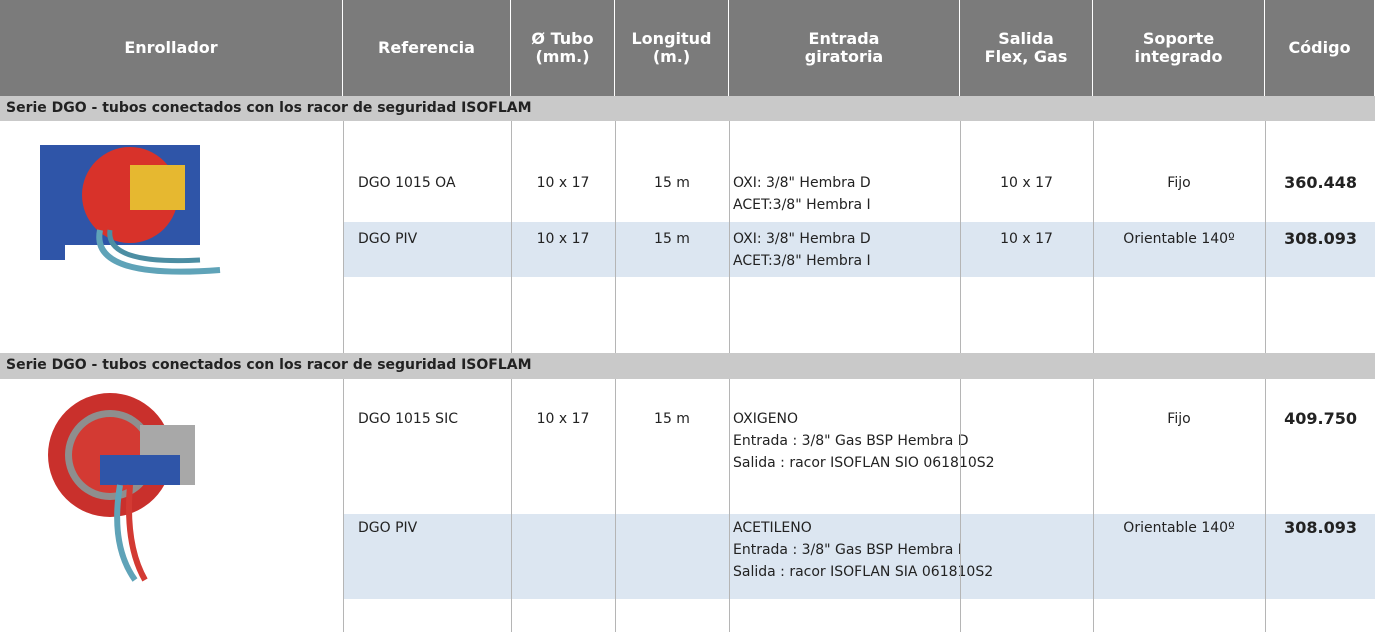 Image resolution: width=1375 pixels, height=632 pixels. What do you see at coordinates (408, 419) in the screenshot?
I see `referencia-cell: DGO 1015 SIC` at bounding box center [408, 419].